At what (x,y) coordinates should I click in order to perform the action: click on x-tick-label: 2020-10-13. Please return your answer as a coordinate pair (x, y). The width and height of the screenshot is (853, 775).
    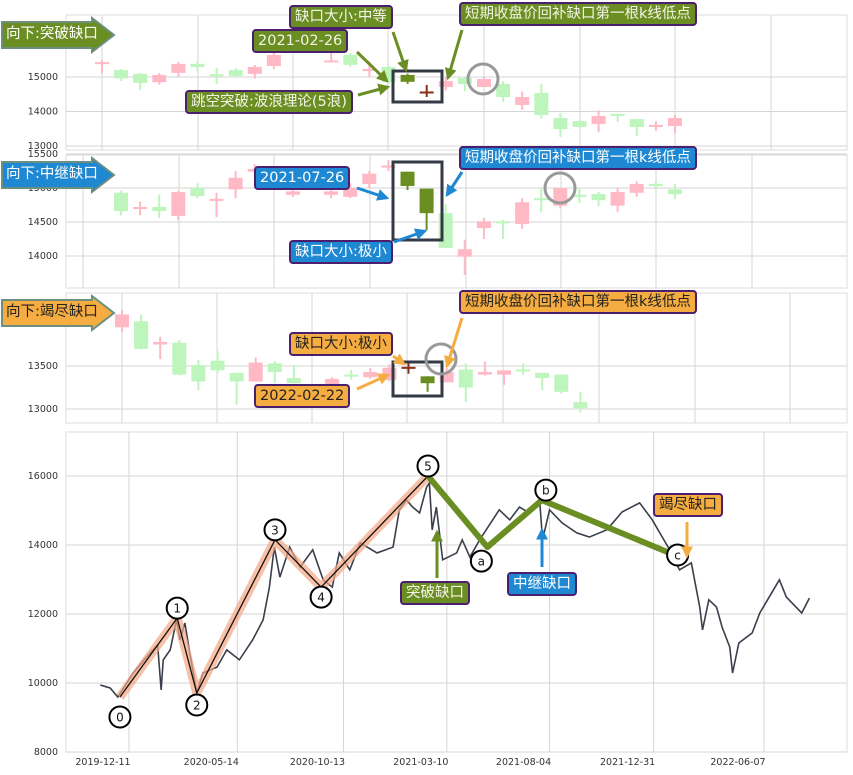
    Looking at the image, I should click on (317, 762).